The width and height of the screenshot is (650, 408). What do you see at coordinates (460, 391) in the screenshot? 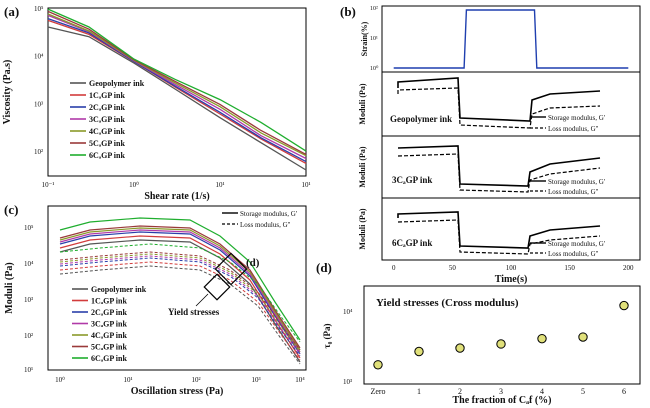
I see `d-xtick-2: 2` at bounding box center [460, 391].